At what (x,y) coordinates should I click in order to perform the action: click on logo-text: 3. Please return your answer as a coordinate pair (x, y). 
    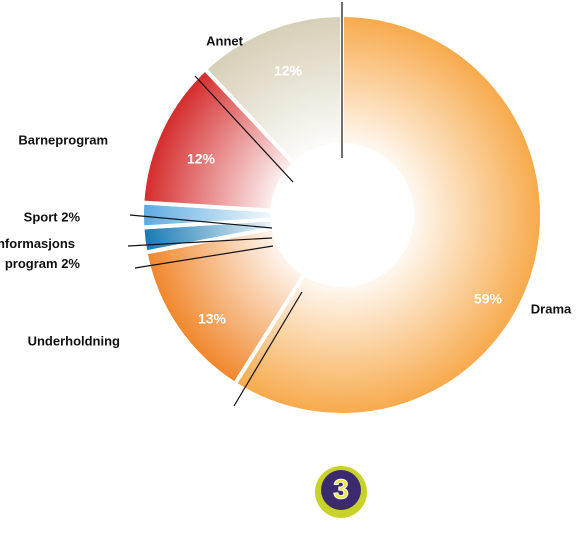
    Looking at the image, I should click on (341, 488).